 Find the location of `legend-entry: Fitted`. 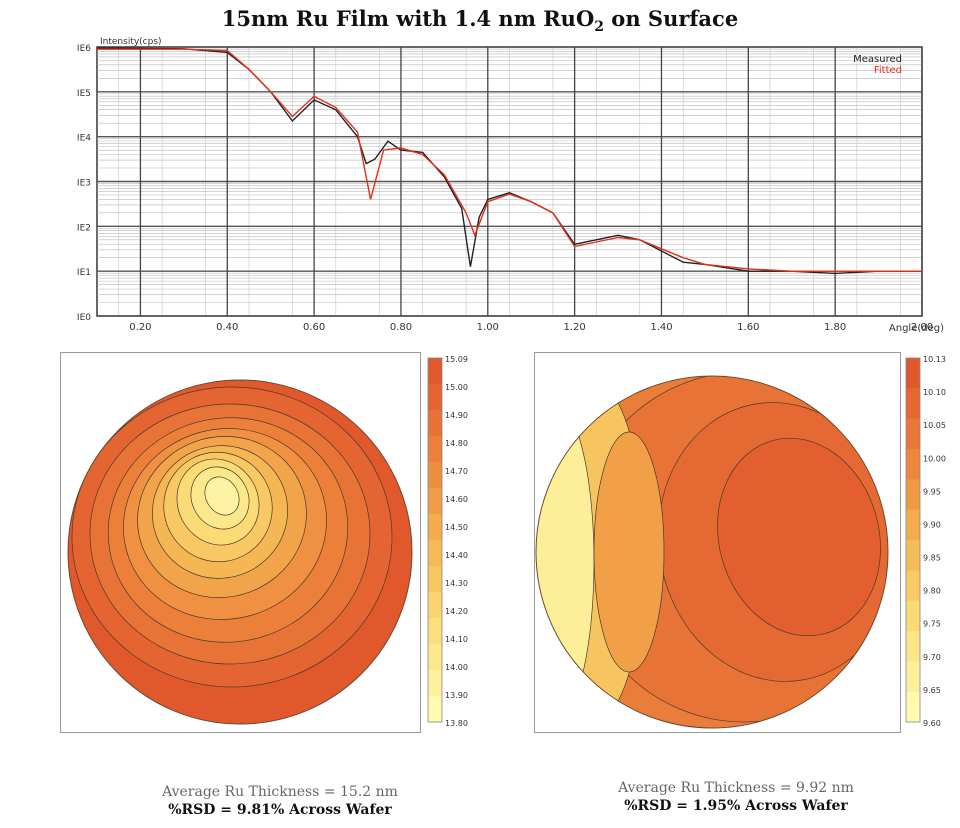

legend-entry: Fitted is located at coordinates (888, 70).